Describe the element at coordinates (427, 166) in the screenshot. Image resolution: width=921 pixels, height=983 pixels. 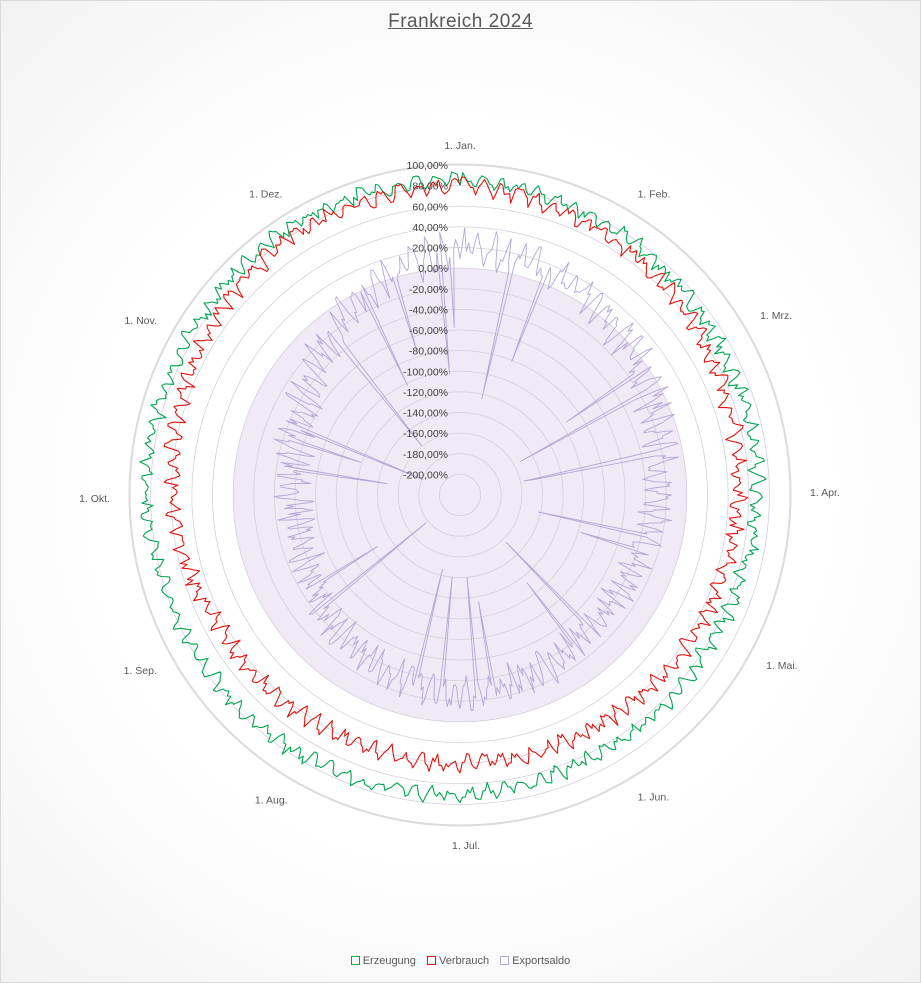
I see `r-tick-label: 100,00%` at that location.